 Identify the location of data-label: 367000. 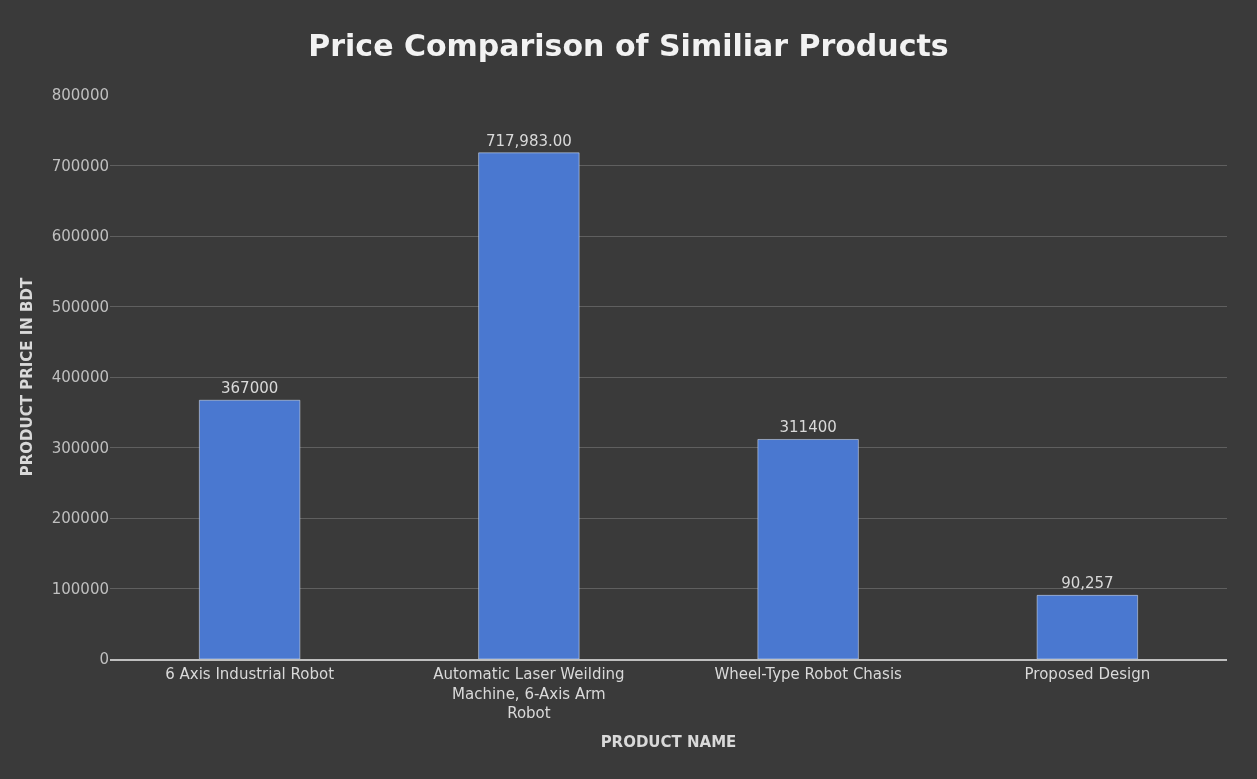
(249, 388).